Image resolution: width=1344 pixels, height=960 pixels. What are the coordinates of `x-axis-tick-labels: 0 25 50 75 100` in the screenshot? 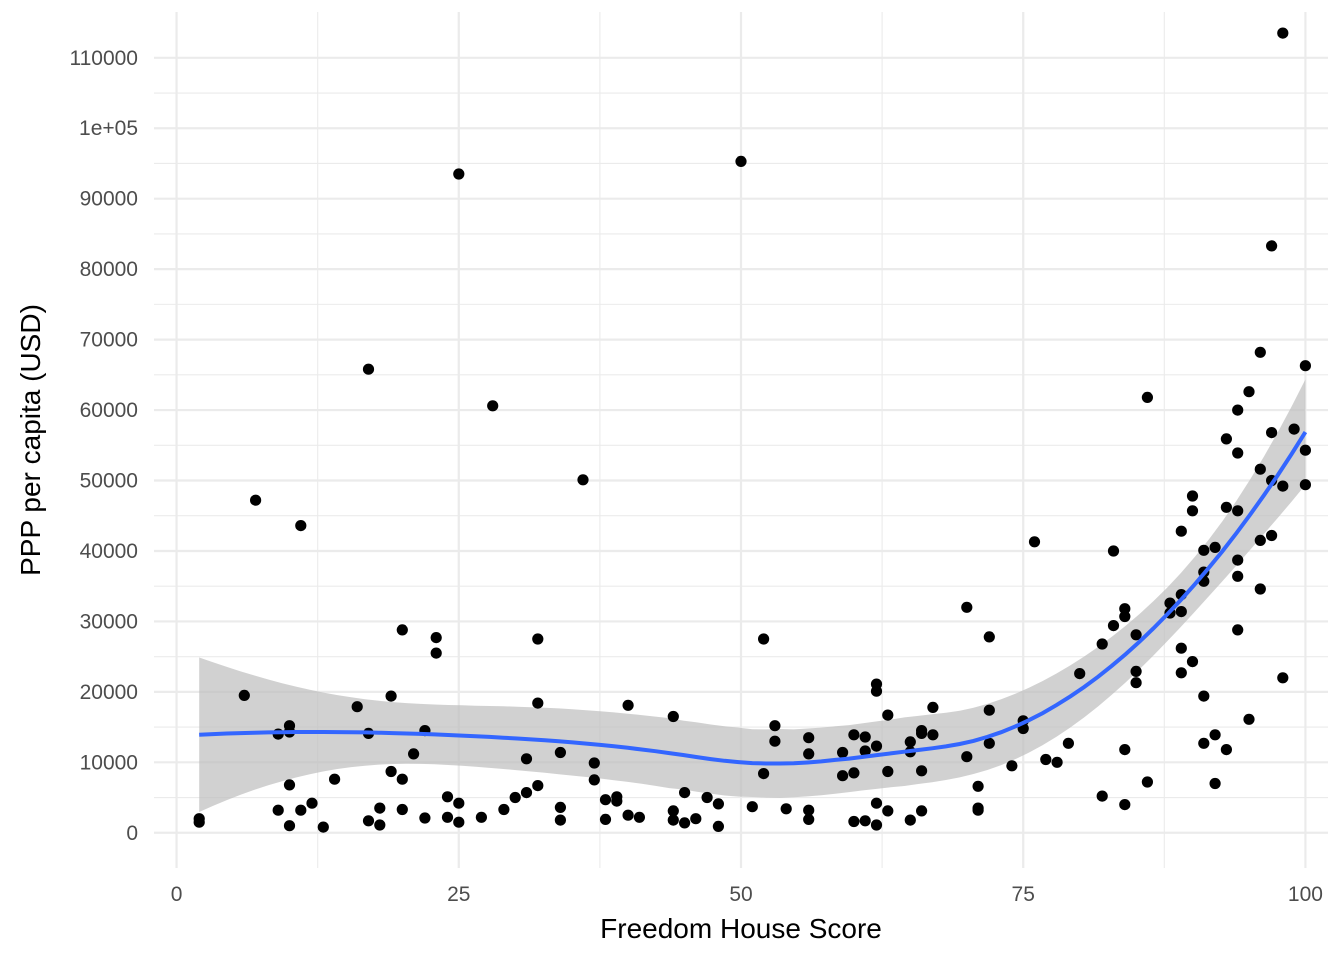 It's located at (747, 894).